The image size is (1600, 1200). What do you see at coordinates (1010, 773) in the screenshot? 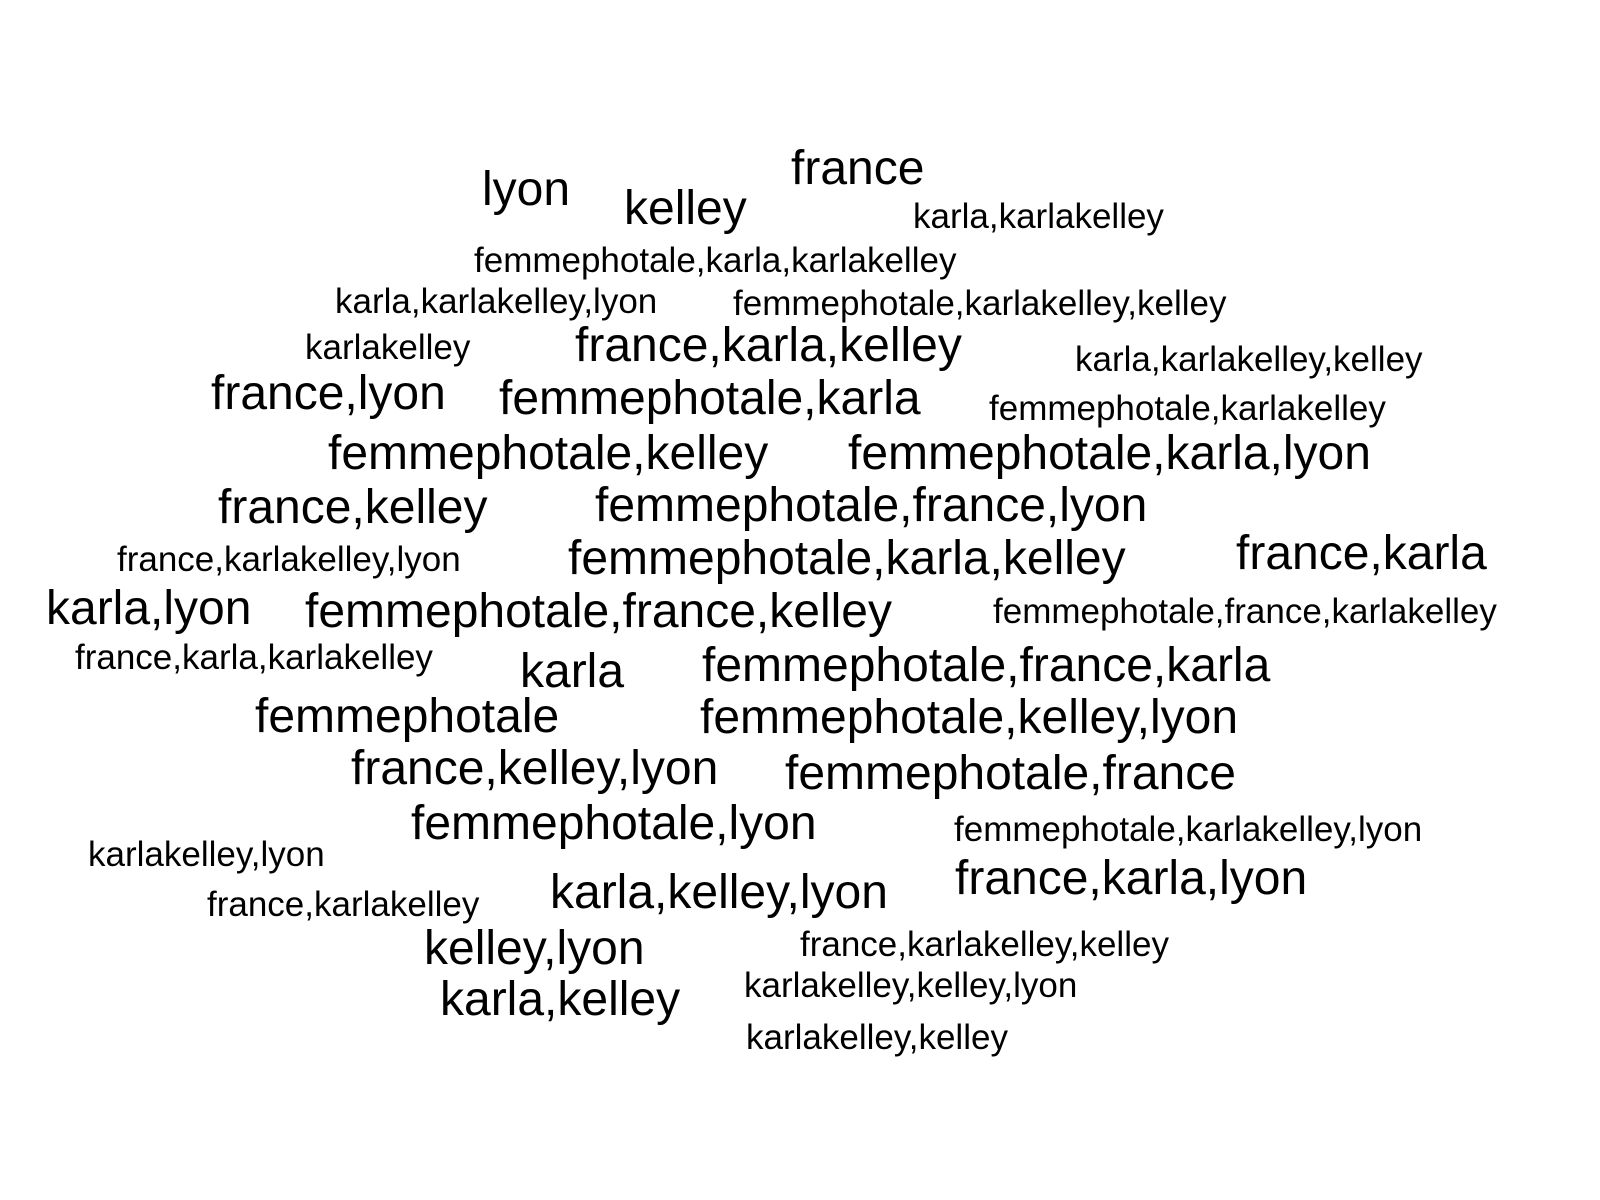
I see `cloud-word: femmephotale,france` at bounding box center [1010, 773].